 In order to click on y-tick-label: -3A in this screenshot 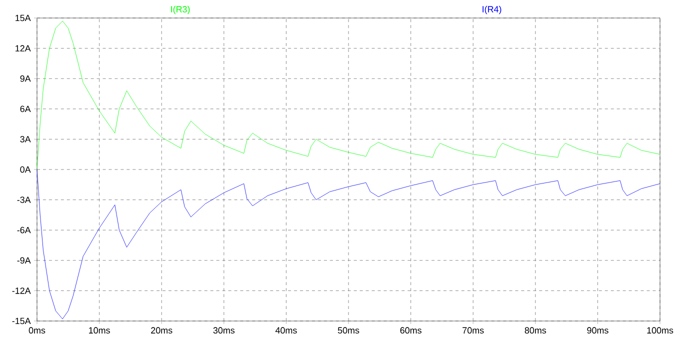, I will do `click(24, 199)`.